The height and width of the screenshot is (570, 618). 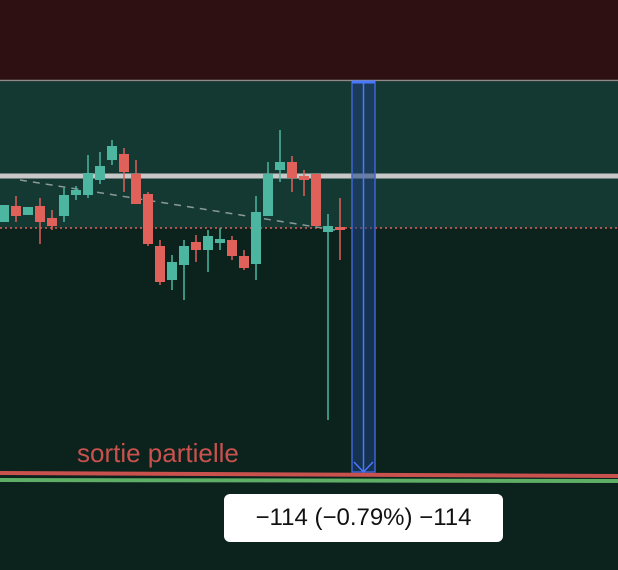 I want to click on measure-arrow, so click(x=363, y=467).